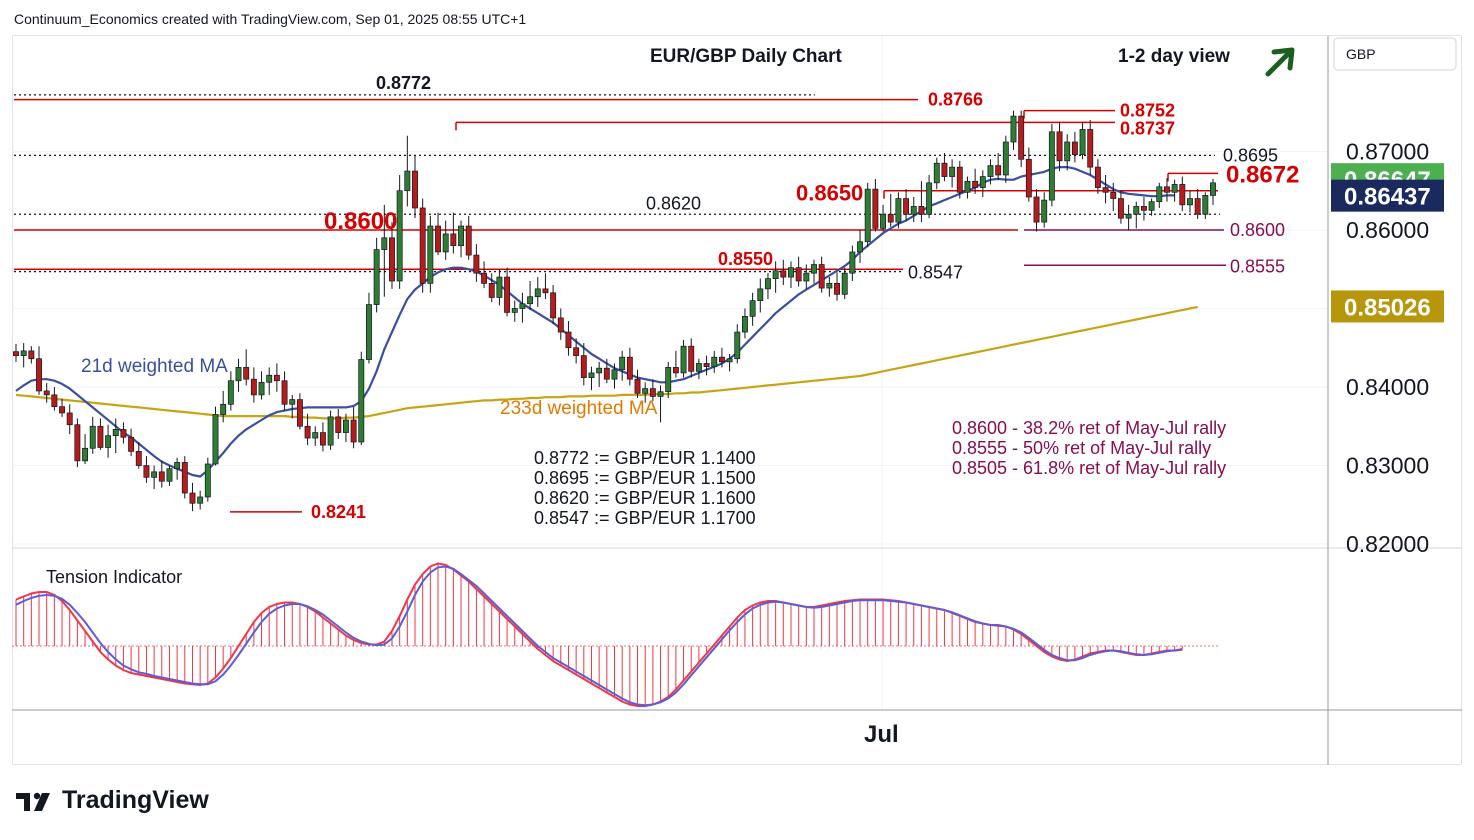  What do you see at coordinates (135, 800) in the screenshot?
I see `tradingview-brand: TradingView` at bounding box center [135, 800].